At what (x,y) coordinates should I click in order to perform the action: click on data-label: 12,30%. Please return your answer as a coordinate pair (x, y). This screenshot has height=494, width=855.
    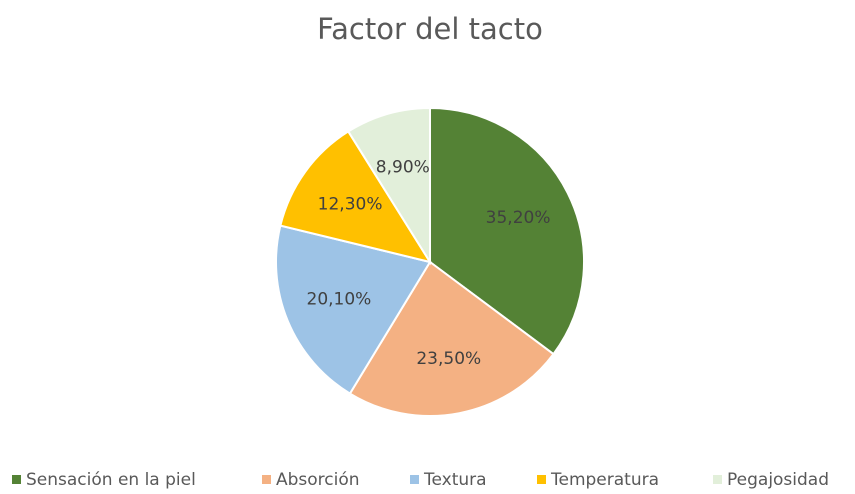
    Looking at the image, I should click on (350, 204).